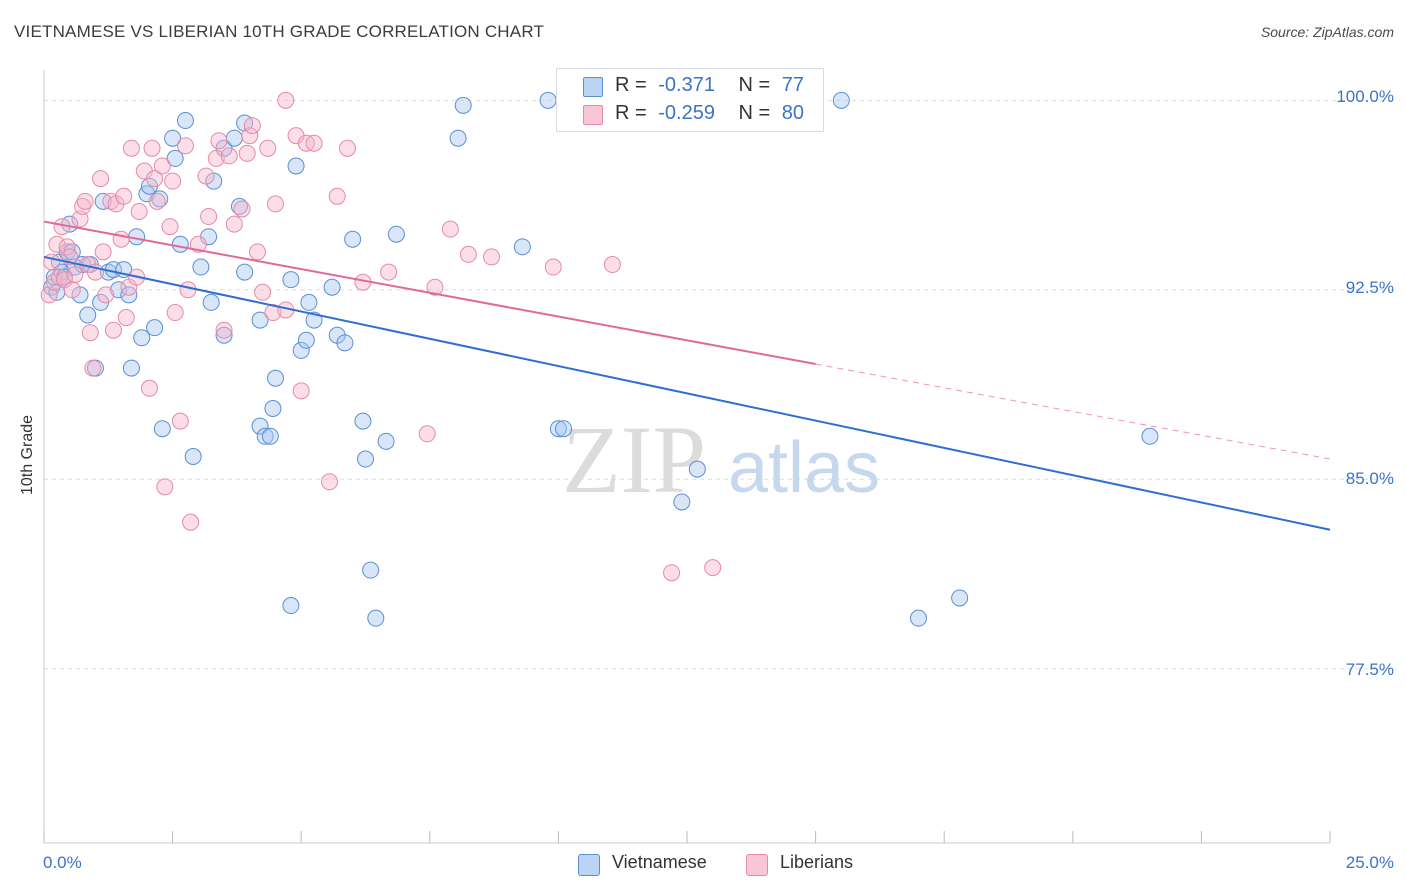 Image resolution: width=1406 pixels, height=892 pixels. Describe the element at coordinates (1369, 478) in the screenshot. I see `y-tick-label: 85.0%` at that location.